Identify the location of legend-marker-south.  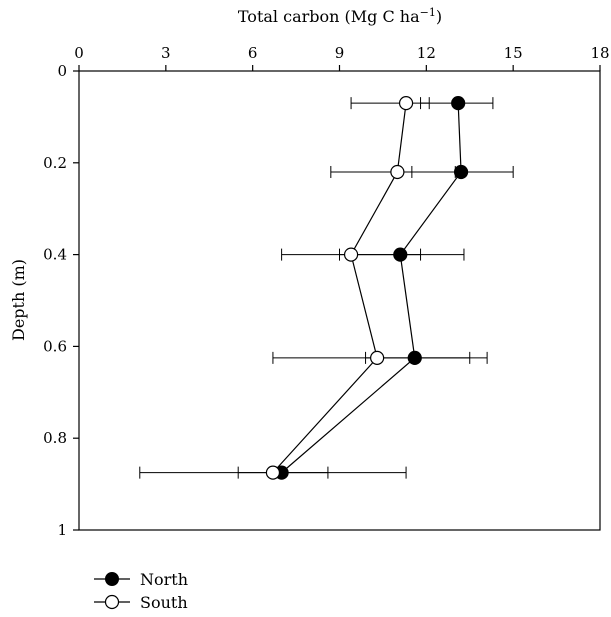
(112, 602).